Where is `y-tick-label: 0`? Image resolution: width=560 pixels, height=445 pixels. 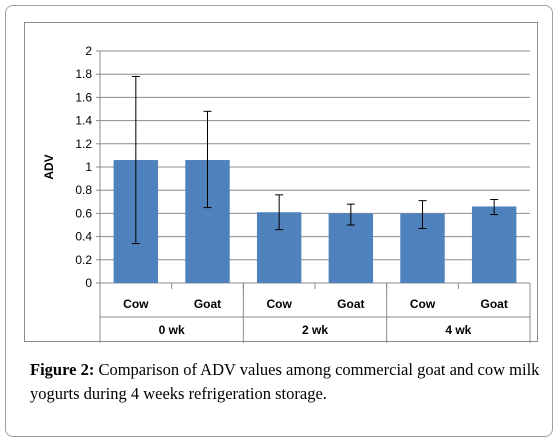
y-tick-label: 0 is located at coordinates (88, 283).